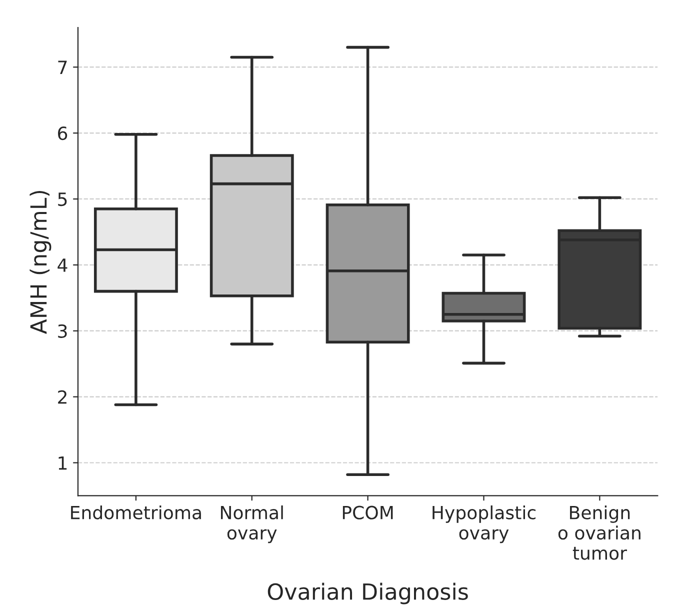  Describe the element at coordinates (63, 265) in the screenshot. I see `y-tick-label: 4` at that location.